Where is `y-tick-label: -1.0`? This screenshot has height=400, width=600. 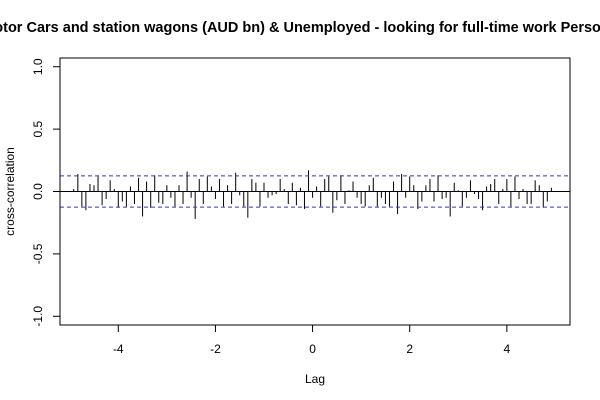 y-tick-label: -1.0 is located at coordinates (38, 316).